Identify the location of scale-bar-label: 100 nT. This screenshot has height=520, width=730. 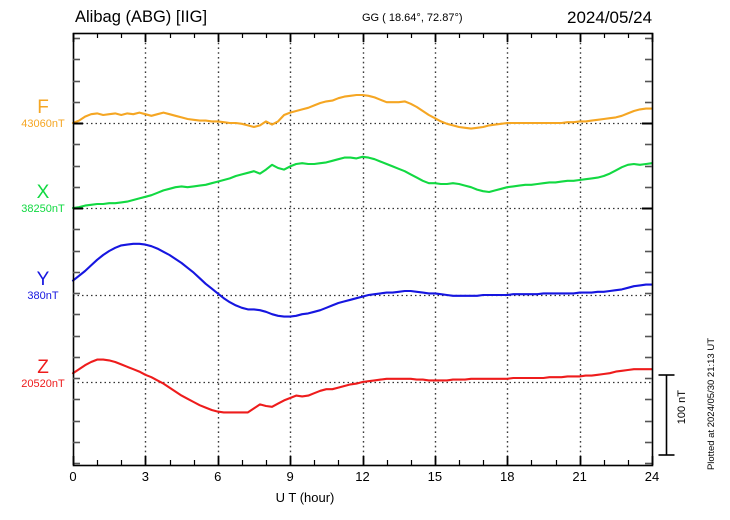
(682, 407).